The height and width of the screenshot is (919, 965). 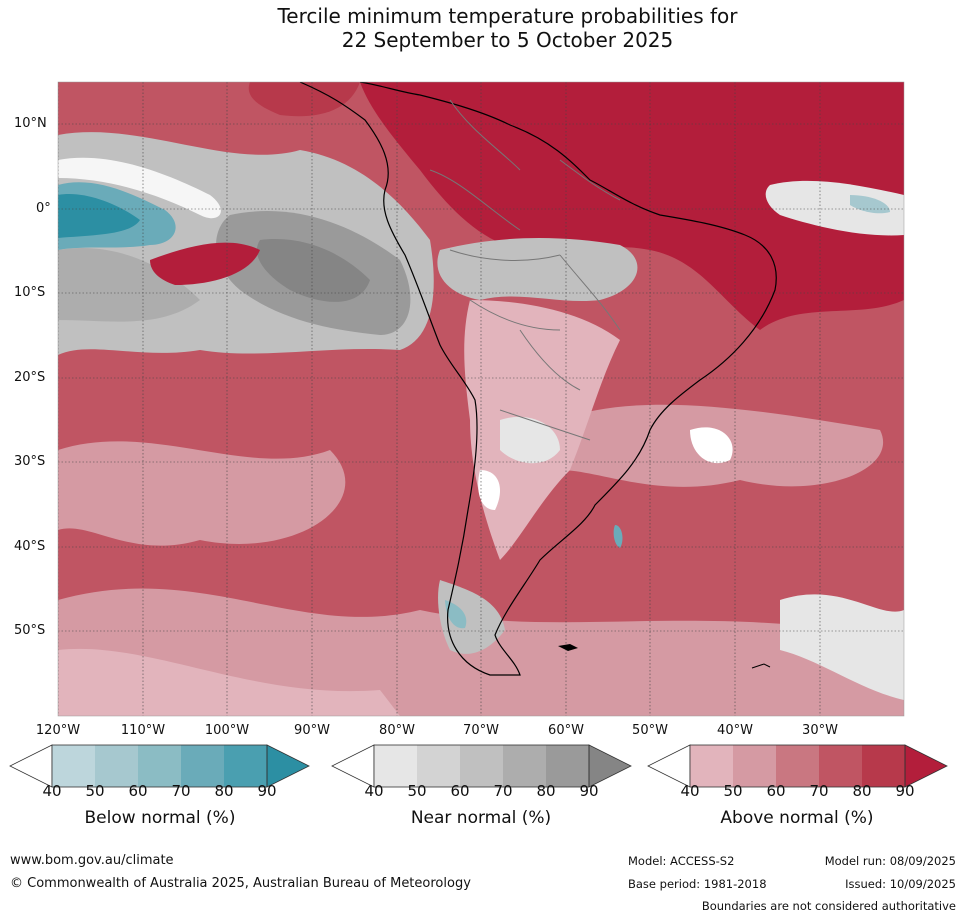 What do you see at coordinates (481, 818) in the screenshot?
I see `near-normal-label: Near normal (%)` at bounding box center [481, 818].